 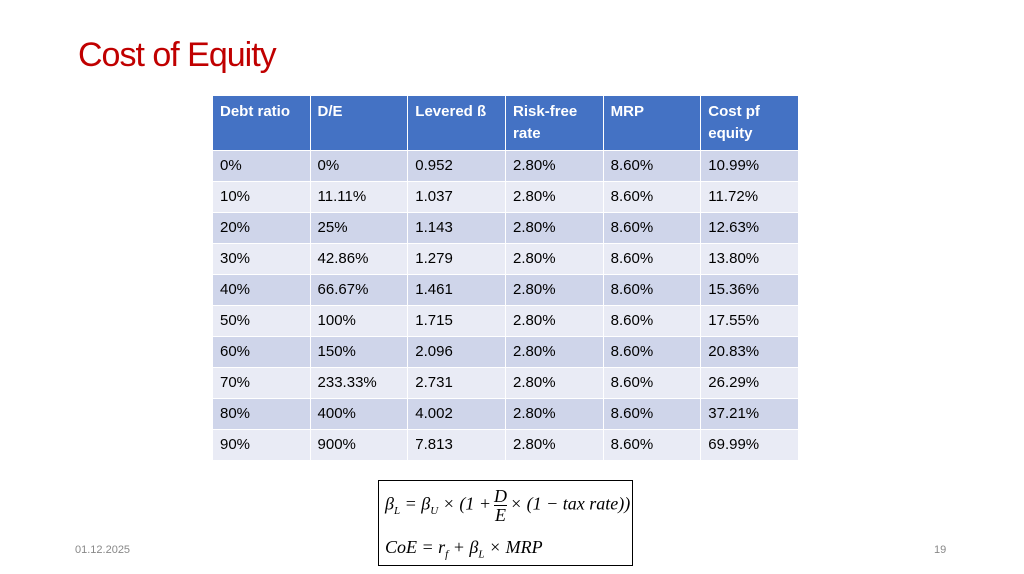 I want to click on table-row: 10% 11.11% 1.037 2.80% 8.60% 11.72%, so click(x=505, y=197).